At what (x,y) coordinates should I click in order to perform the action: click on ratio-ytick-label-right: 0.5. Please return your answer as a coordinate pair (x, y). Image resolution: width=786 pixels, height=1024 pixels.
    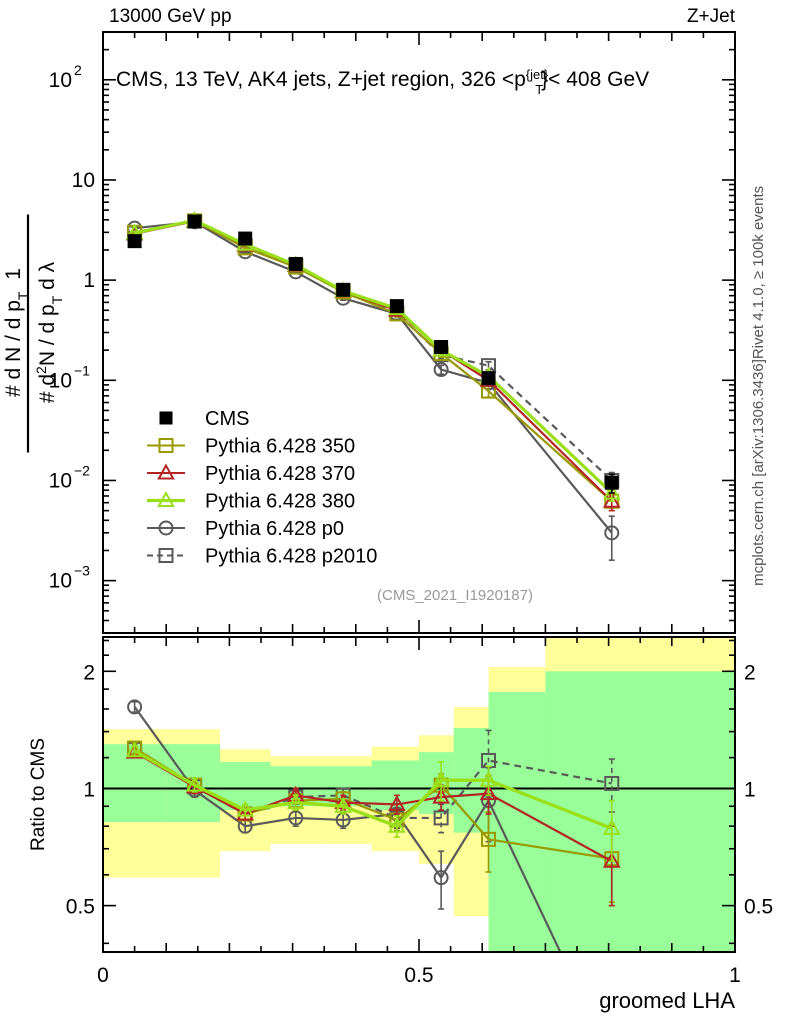
    Looking at the image, I should click on (758, 907).